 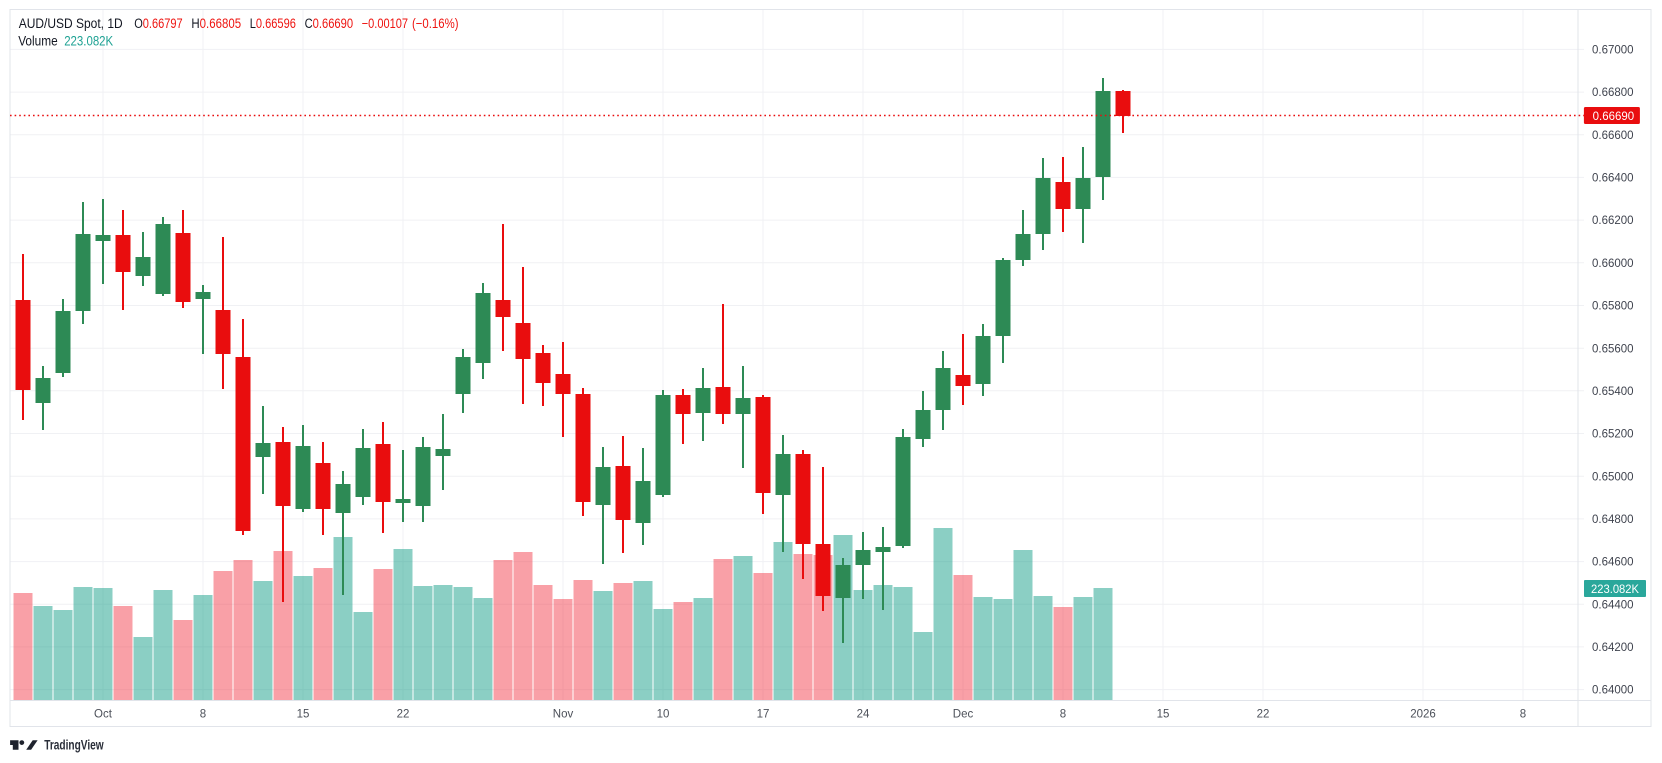 I want to click on svg-text: 0.66690, so click(x=1614, y=117).